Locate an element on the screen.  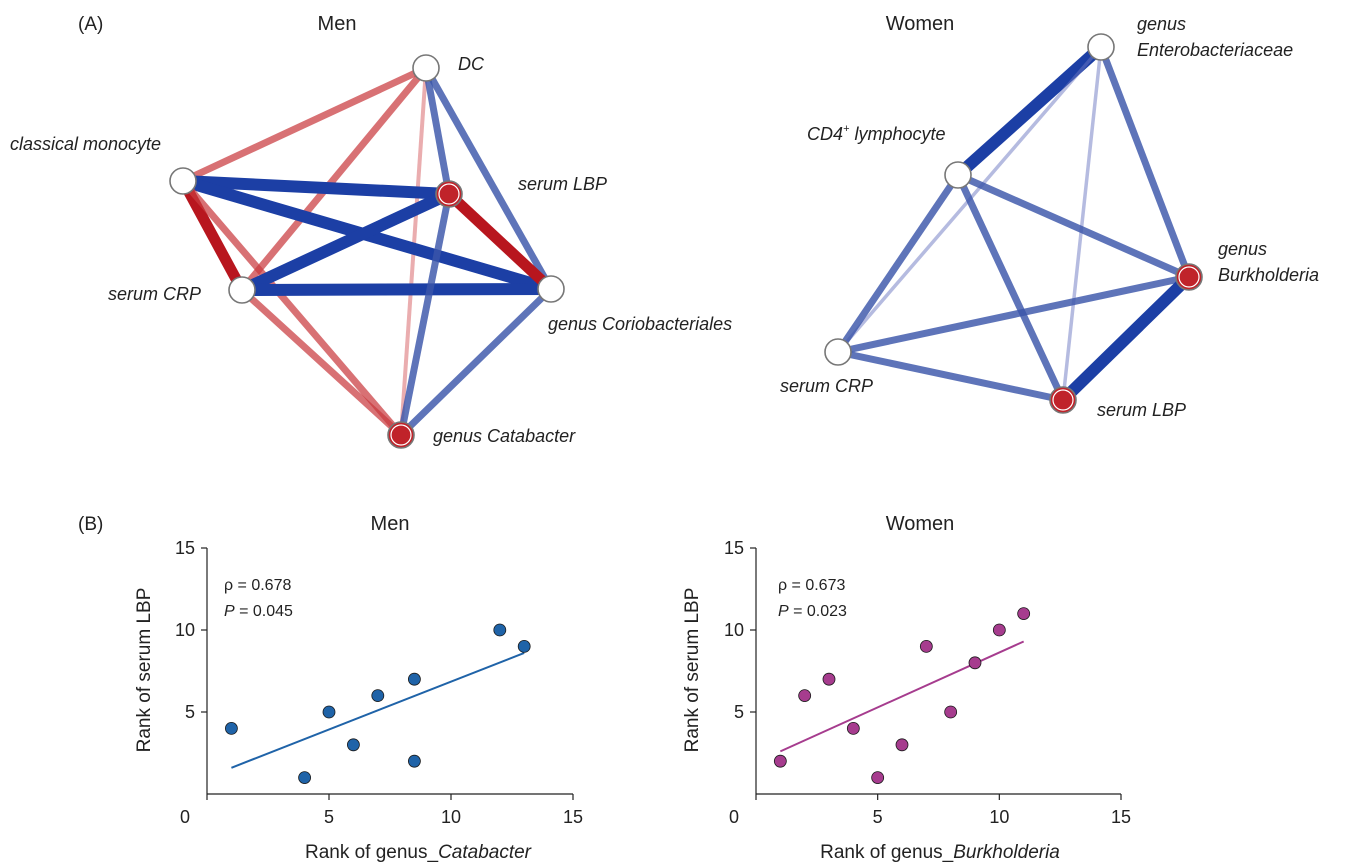
node-CD4_lymphocyte is located at coordinates (958, 175).